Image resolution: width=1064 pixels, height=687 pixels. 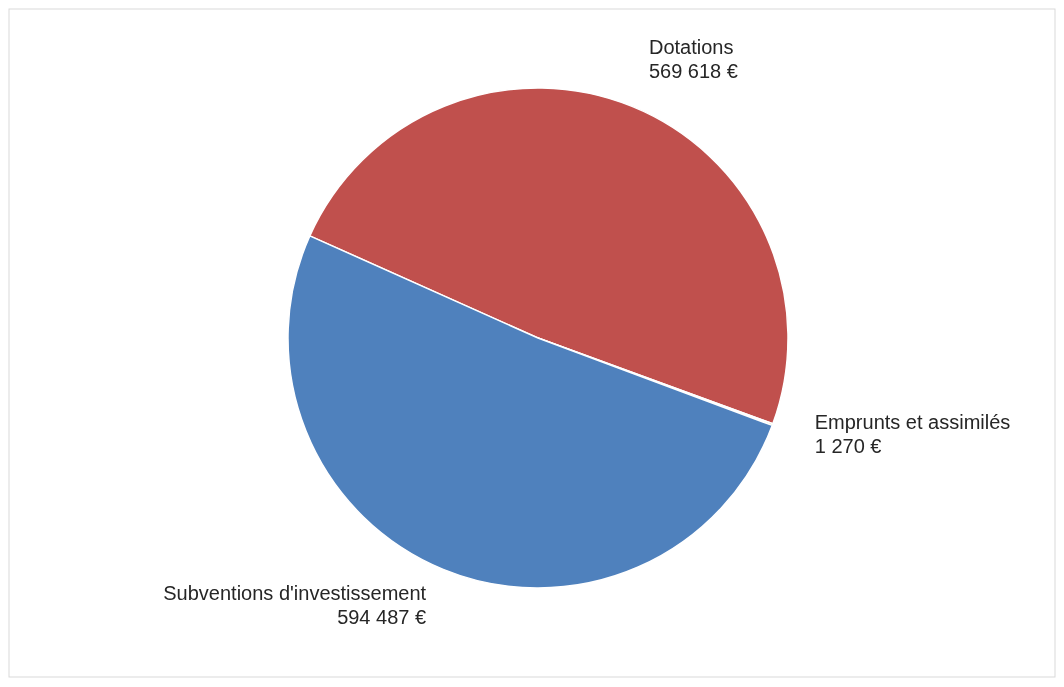 What do you see at coordinates (848, 446) in the screenshot?
I see `data-label: 1 270 €` at bounding box center [848, 446].